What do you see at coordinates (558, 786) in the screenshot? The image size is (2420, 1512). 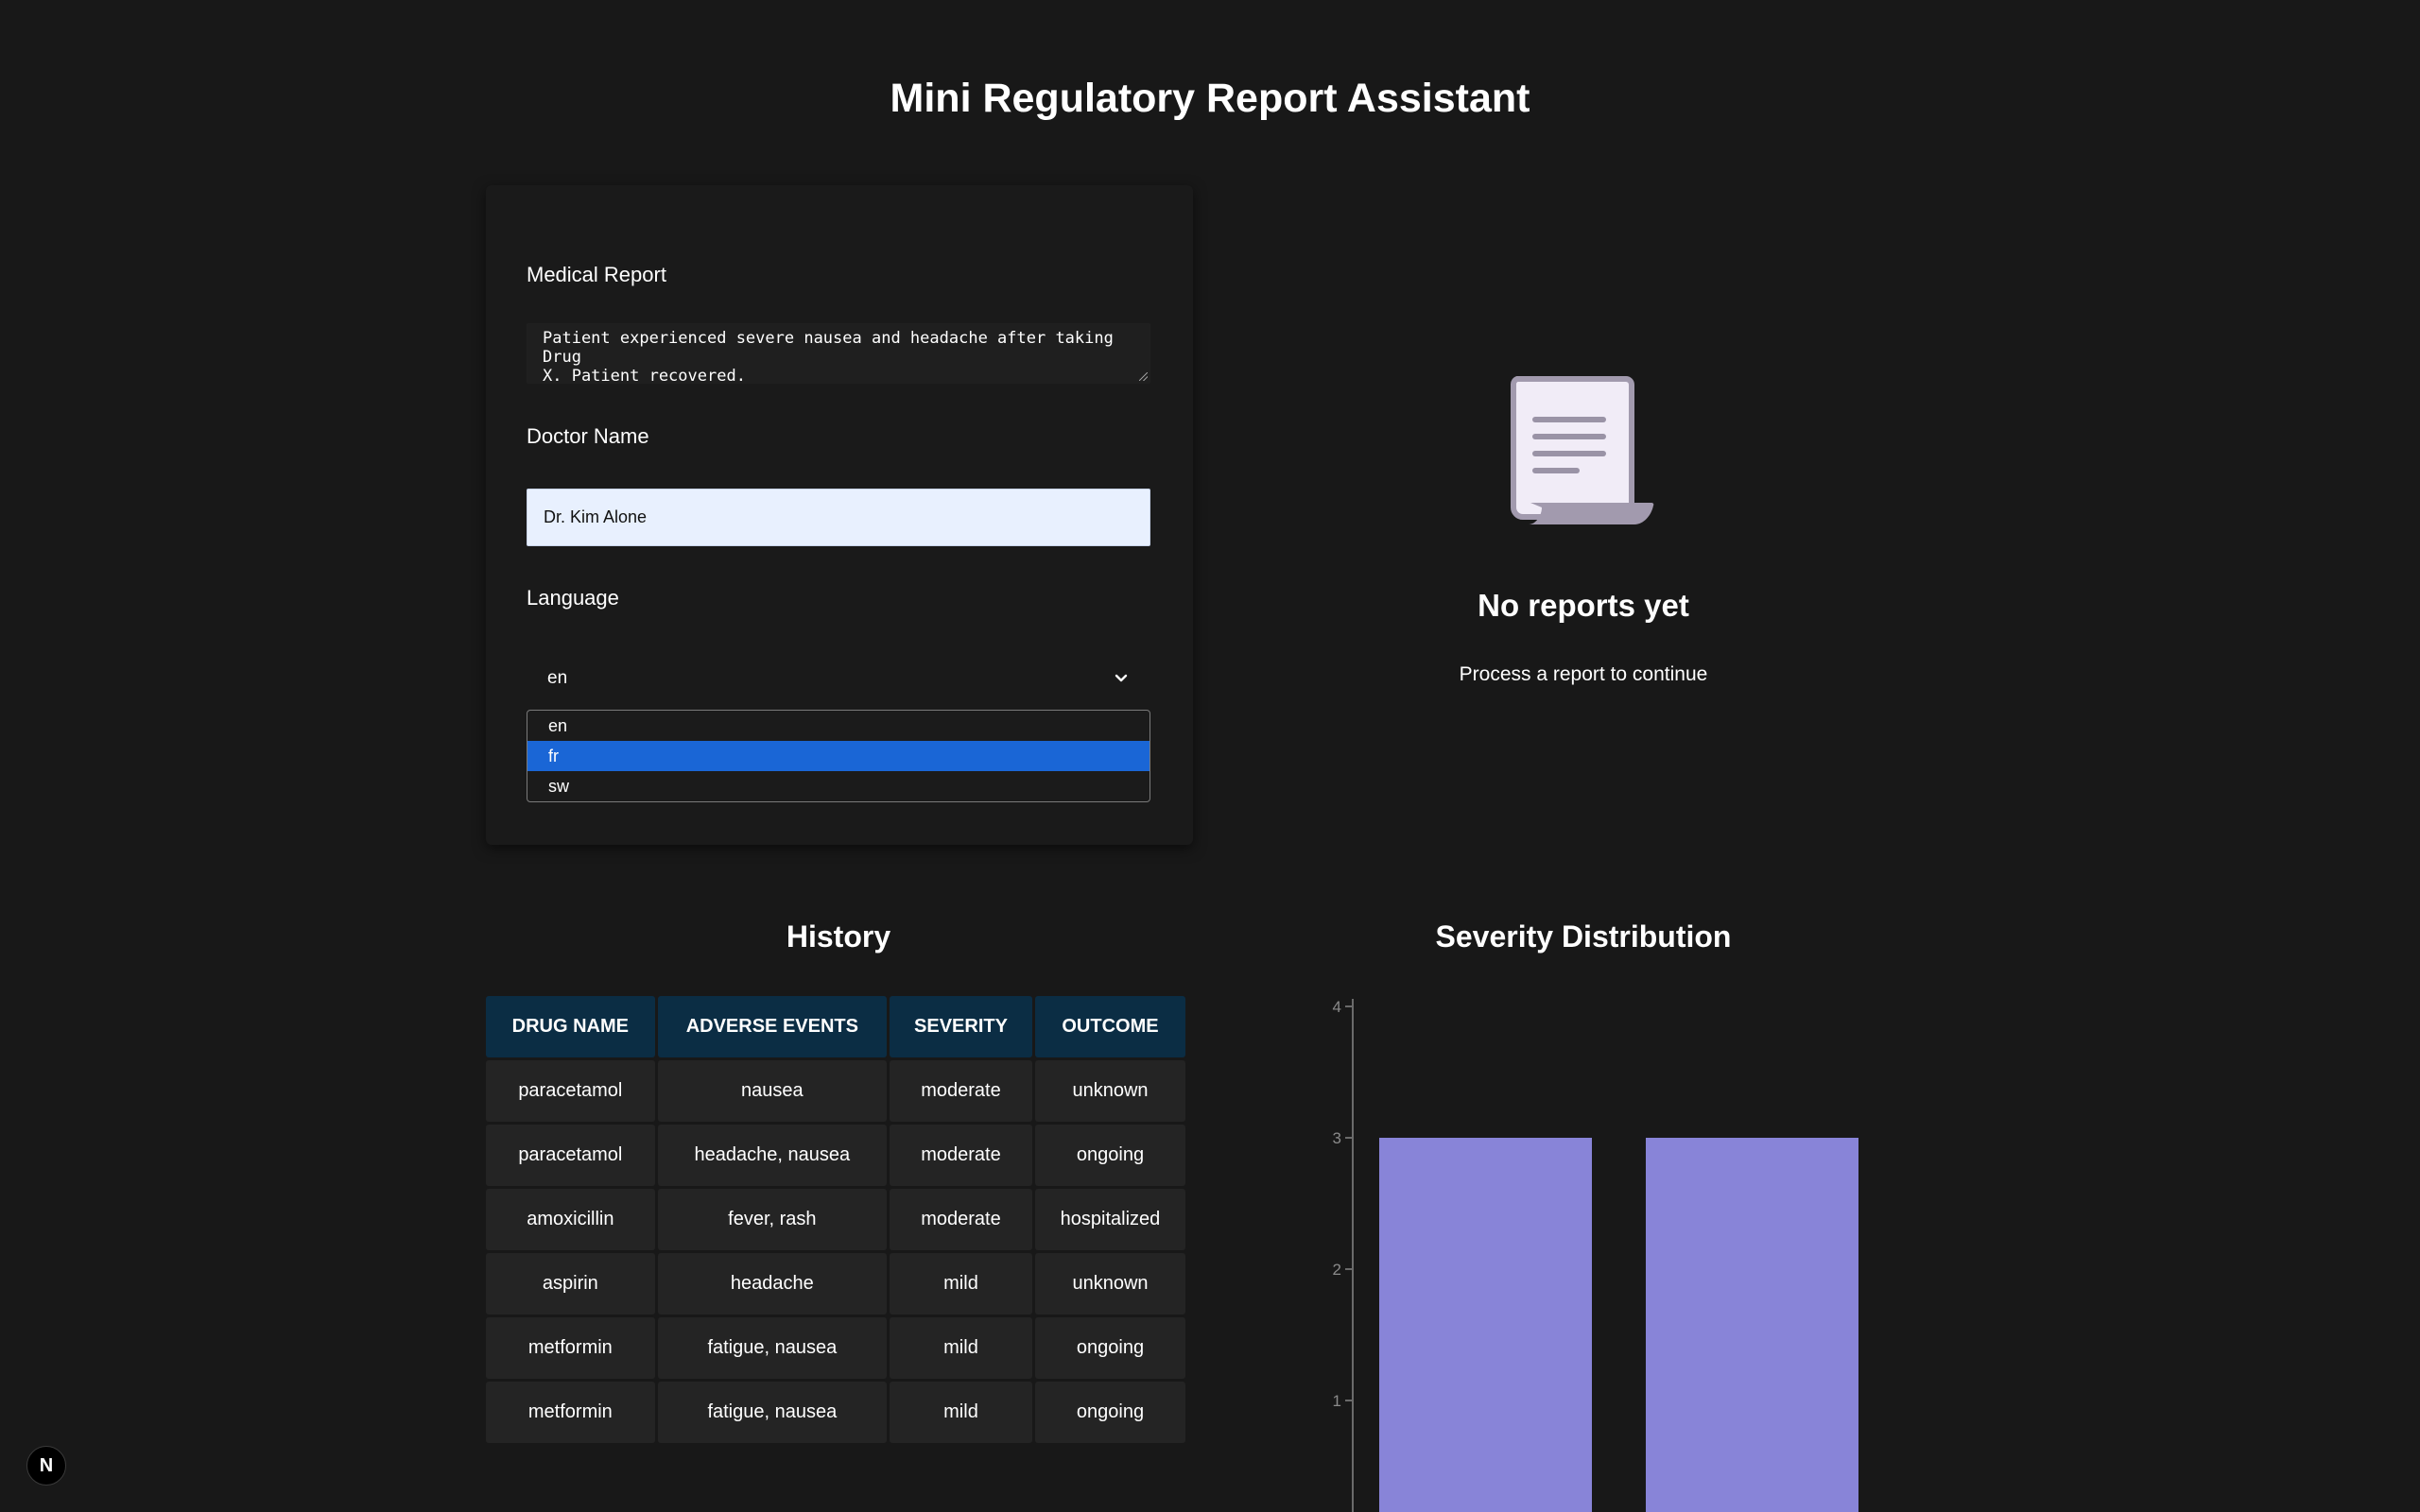 I see `language-option-sw: sw` at bounding box center [558, 786].